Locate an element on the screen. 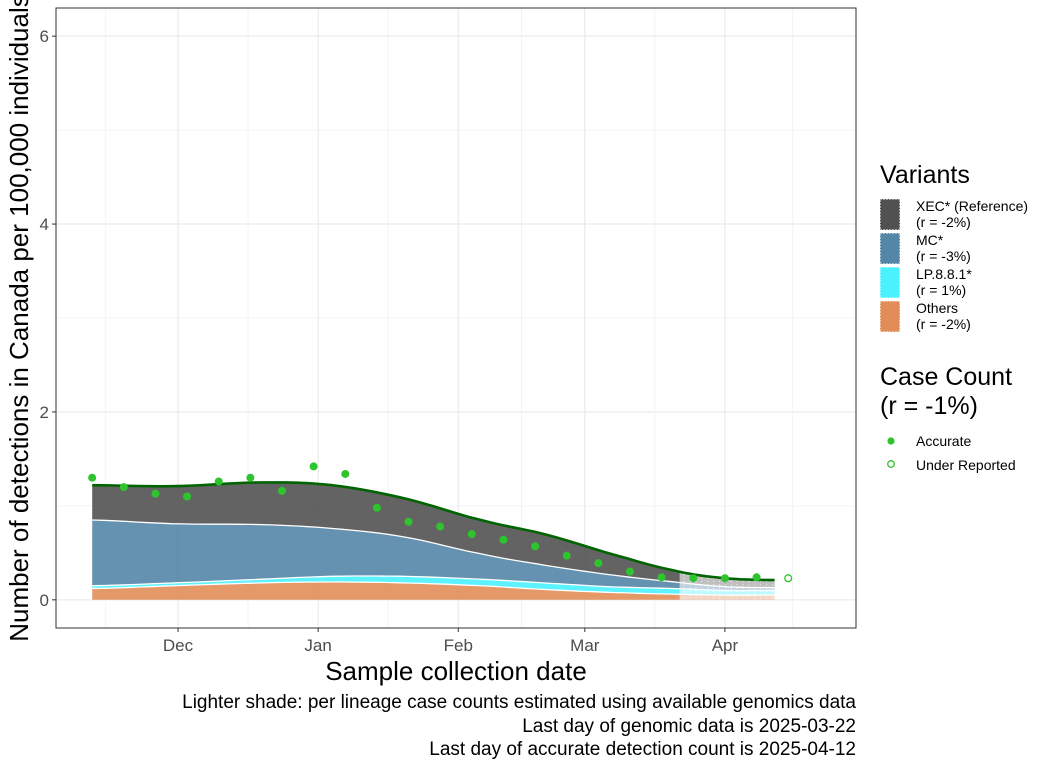 The height and width of the screenshot is (768, 1056). legend-key-label: MC* is located at coordinates (930, 240).